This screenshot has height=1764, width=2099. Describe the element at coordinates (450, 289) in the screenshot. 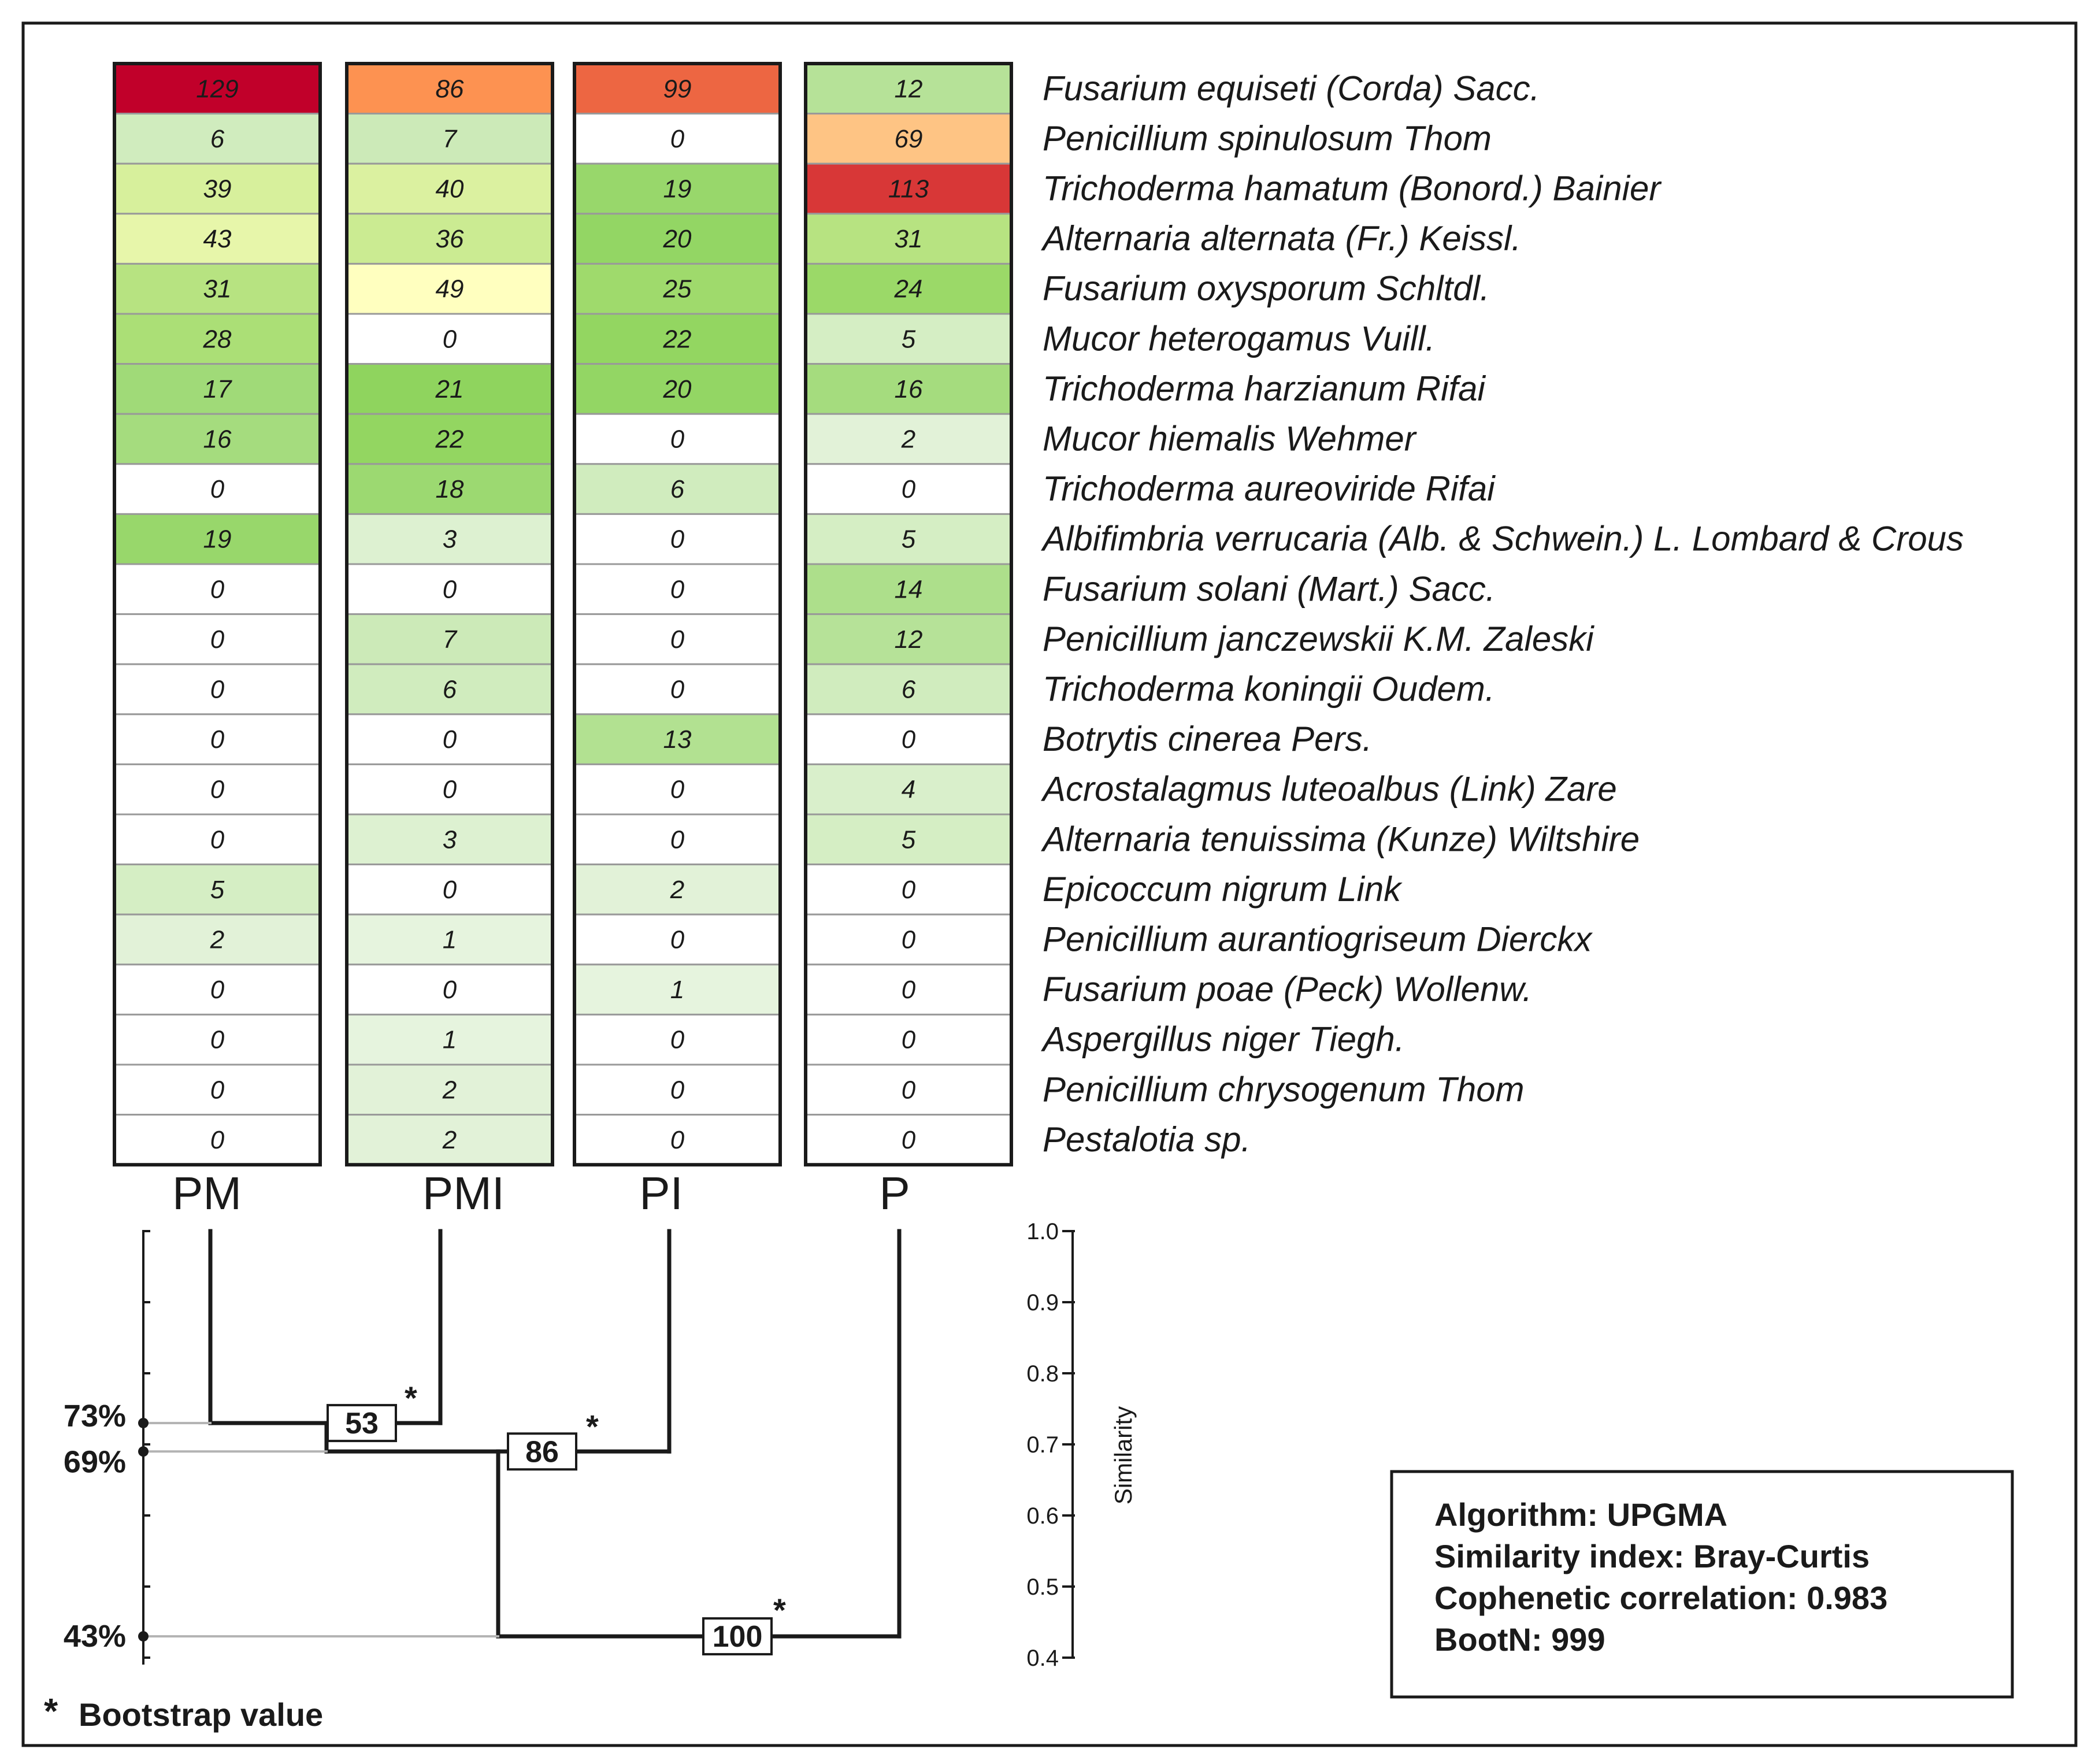

I see `heat-cell-value: 49` at that location.